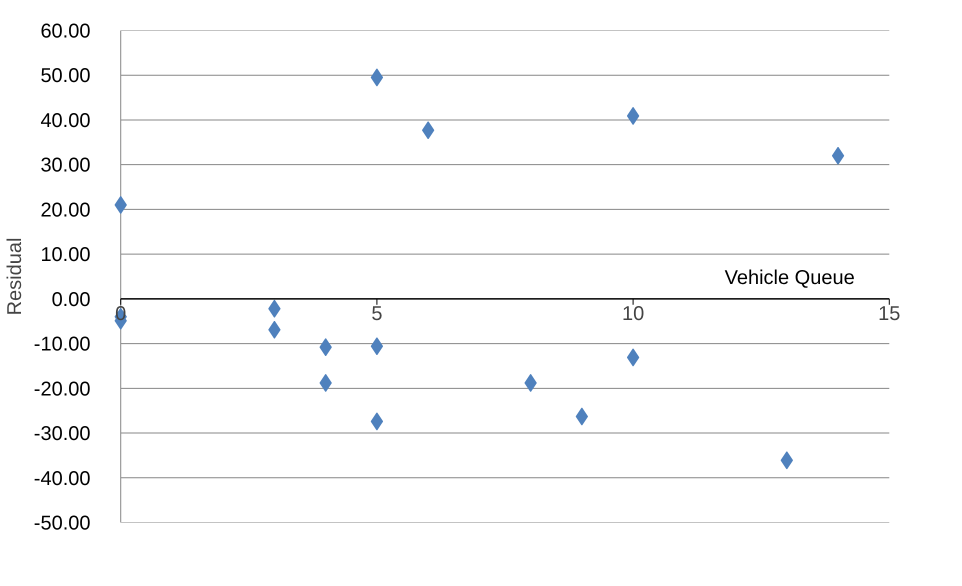  I want to click on y-tick-label: -30.00, so click(62, 434).